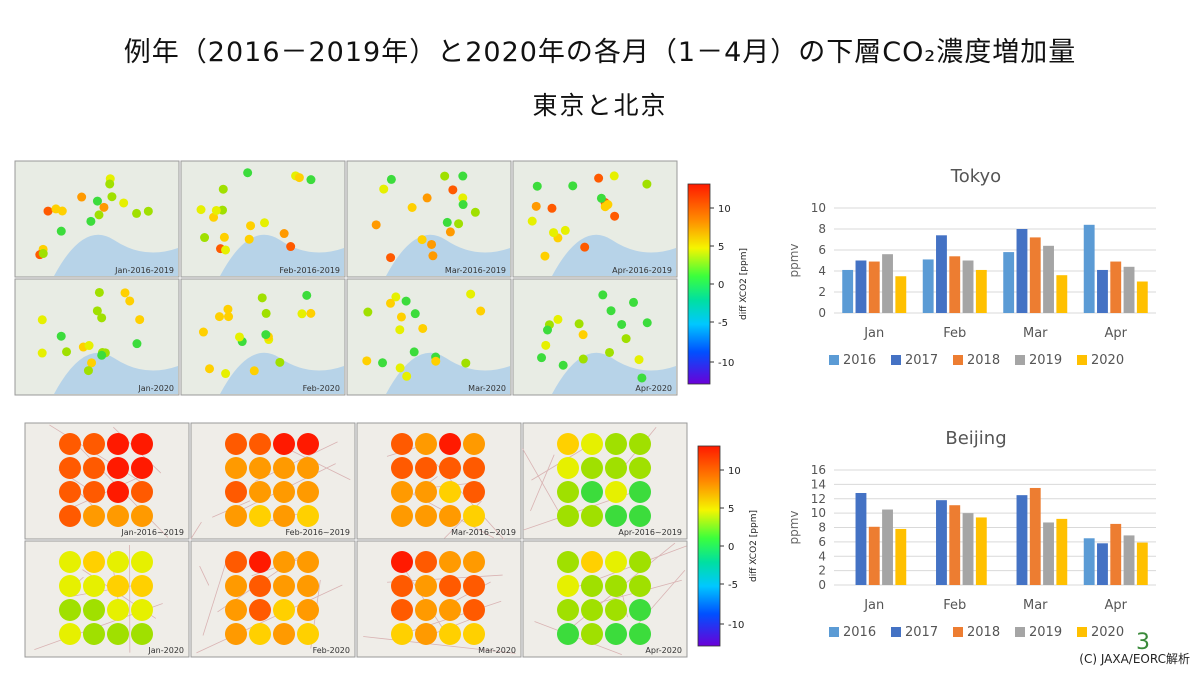  What do you see at coordinates (107, 481) in the screenshot?
I see `map-panel: Jan-2016~2019` at bounding box center [107, 481].